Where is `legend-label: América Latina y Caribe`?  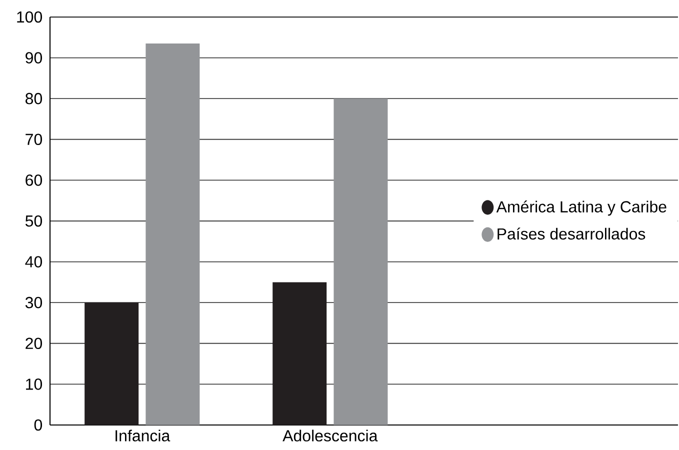 legend-label: América Latina y Caribe is located at coordinates (581, 208).